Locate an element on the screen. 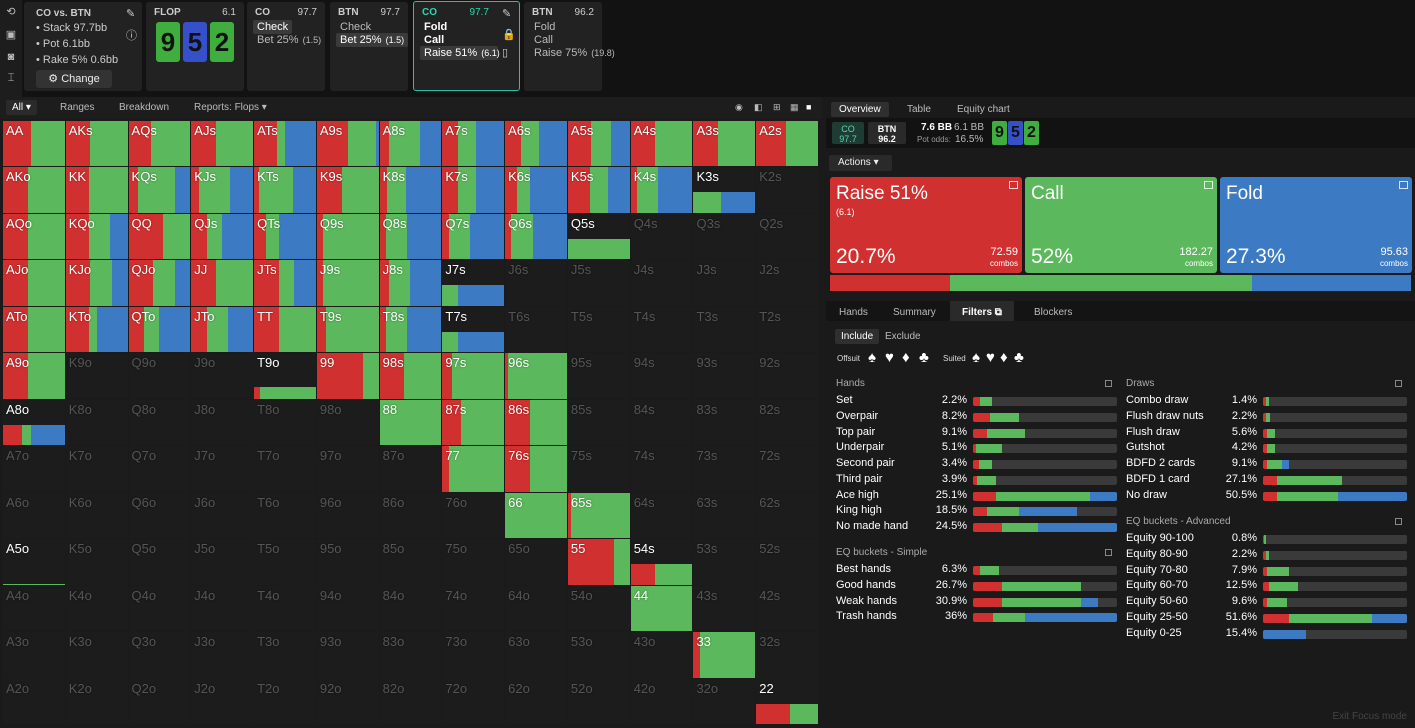 The width and height of the screenshot is (1415, 728). action-option: Raise 51% (6.1) is located at coordinates (460, 53).